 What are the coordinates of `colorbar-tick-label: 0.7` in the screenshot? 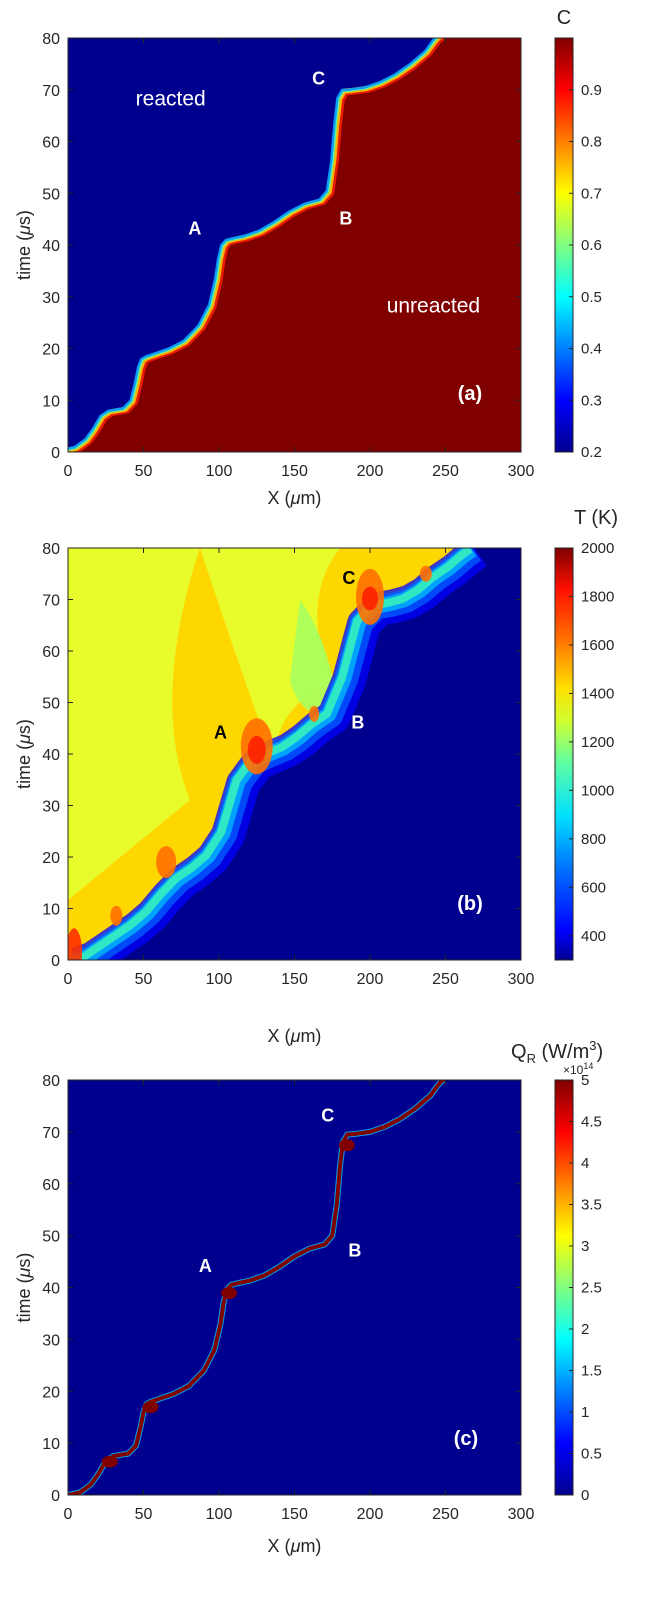 It's located at (591, 193).